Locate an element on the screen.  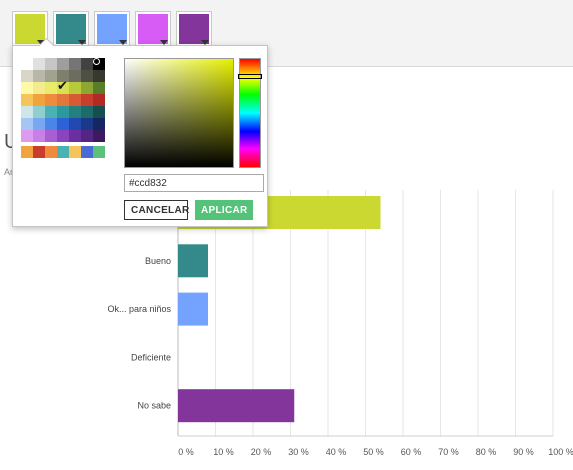
apply-button: APLICAR is located at coordinates (224, 210).